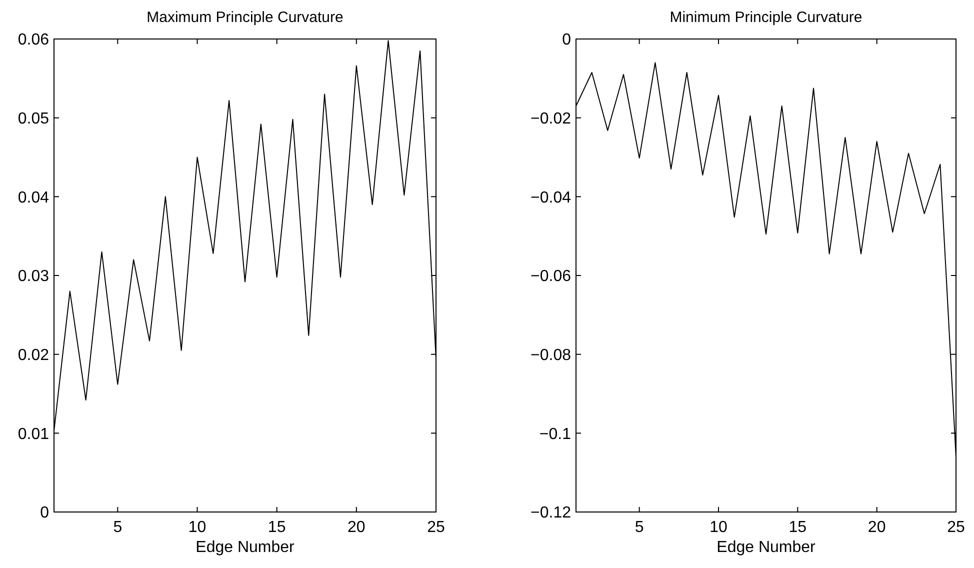 This screenshot has width=974, height=568. Describe the element at coordinates (34, 434) in the screenshot. I see `y-tick-label: 0.01` at that location.